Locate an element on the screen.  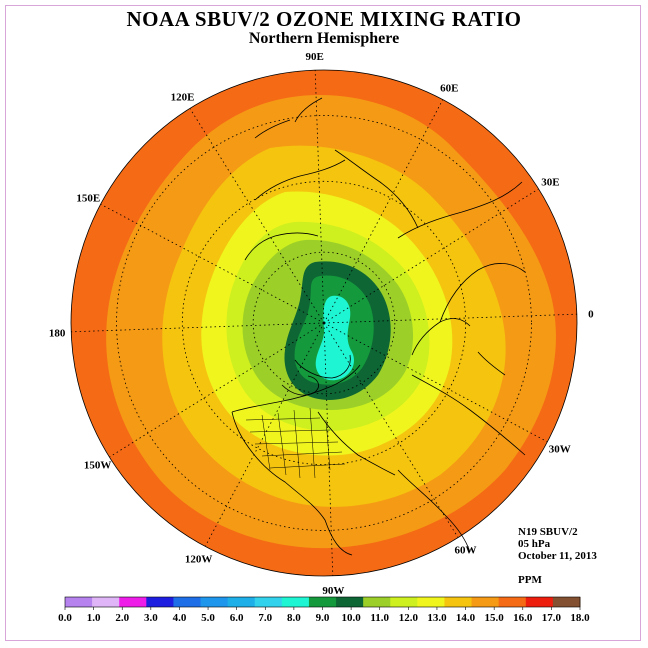
colorbar-label: 1.0 is located at coordinates (94, 618).